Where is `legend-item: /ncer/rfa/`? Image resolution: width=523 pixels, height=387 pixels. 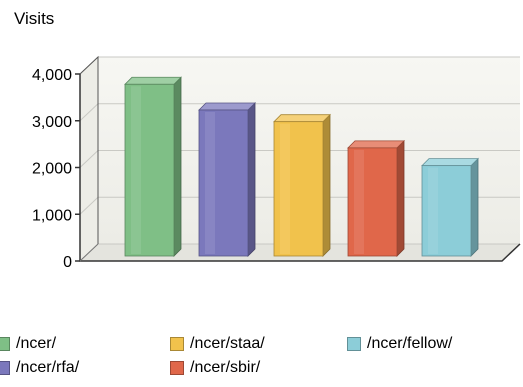
legend-item: /ncer/rfa/ is located at coordinates (39, 368).